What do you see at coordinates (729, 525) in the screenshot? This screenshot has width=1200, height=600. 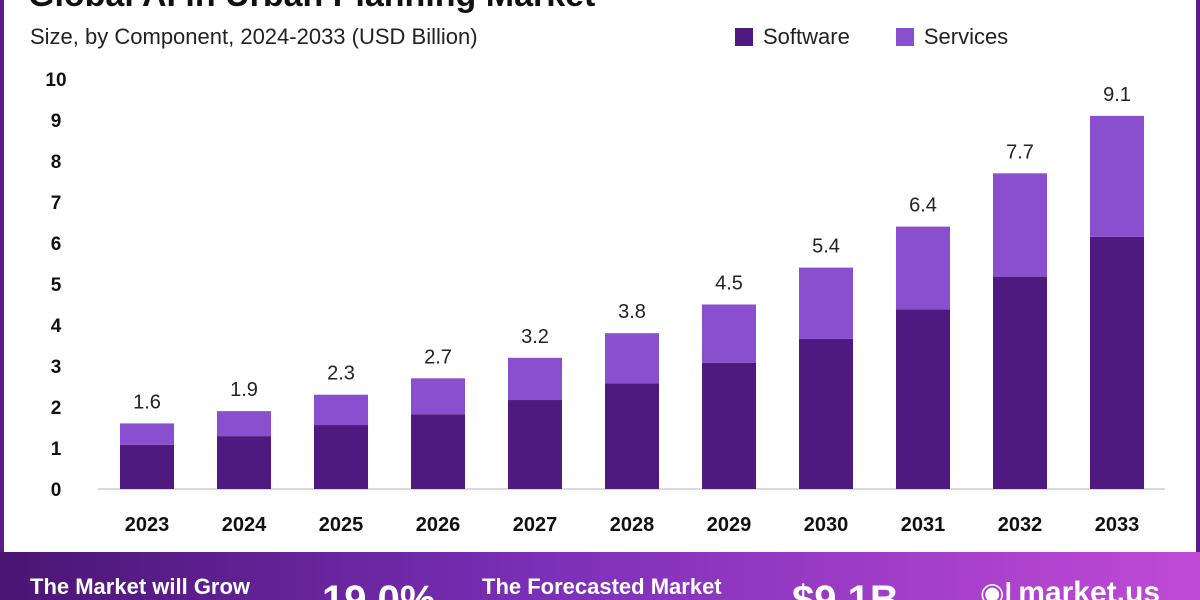 I see `x-tick-label-2029: 2029` at bounding box center [729, 525].